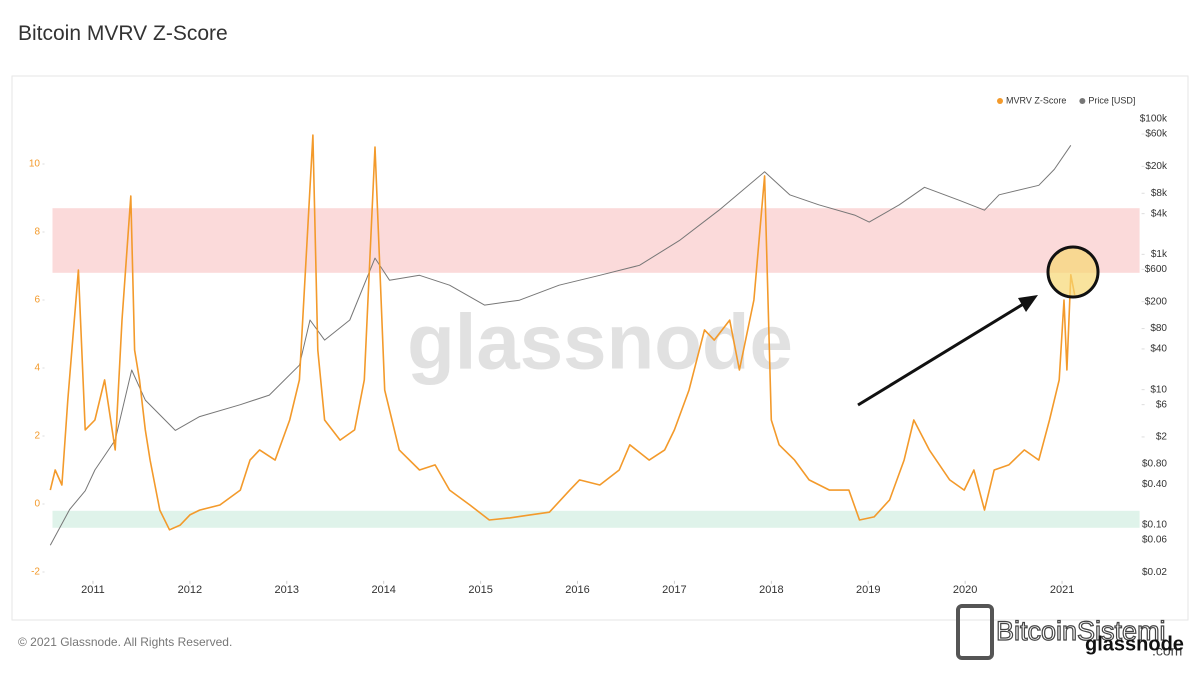 The image size is (1200, 675). I want to click on brand-name: BitcoinSistemi, so click(1081, 631).